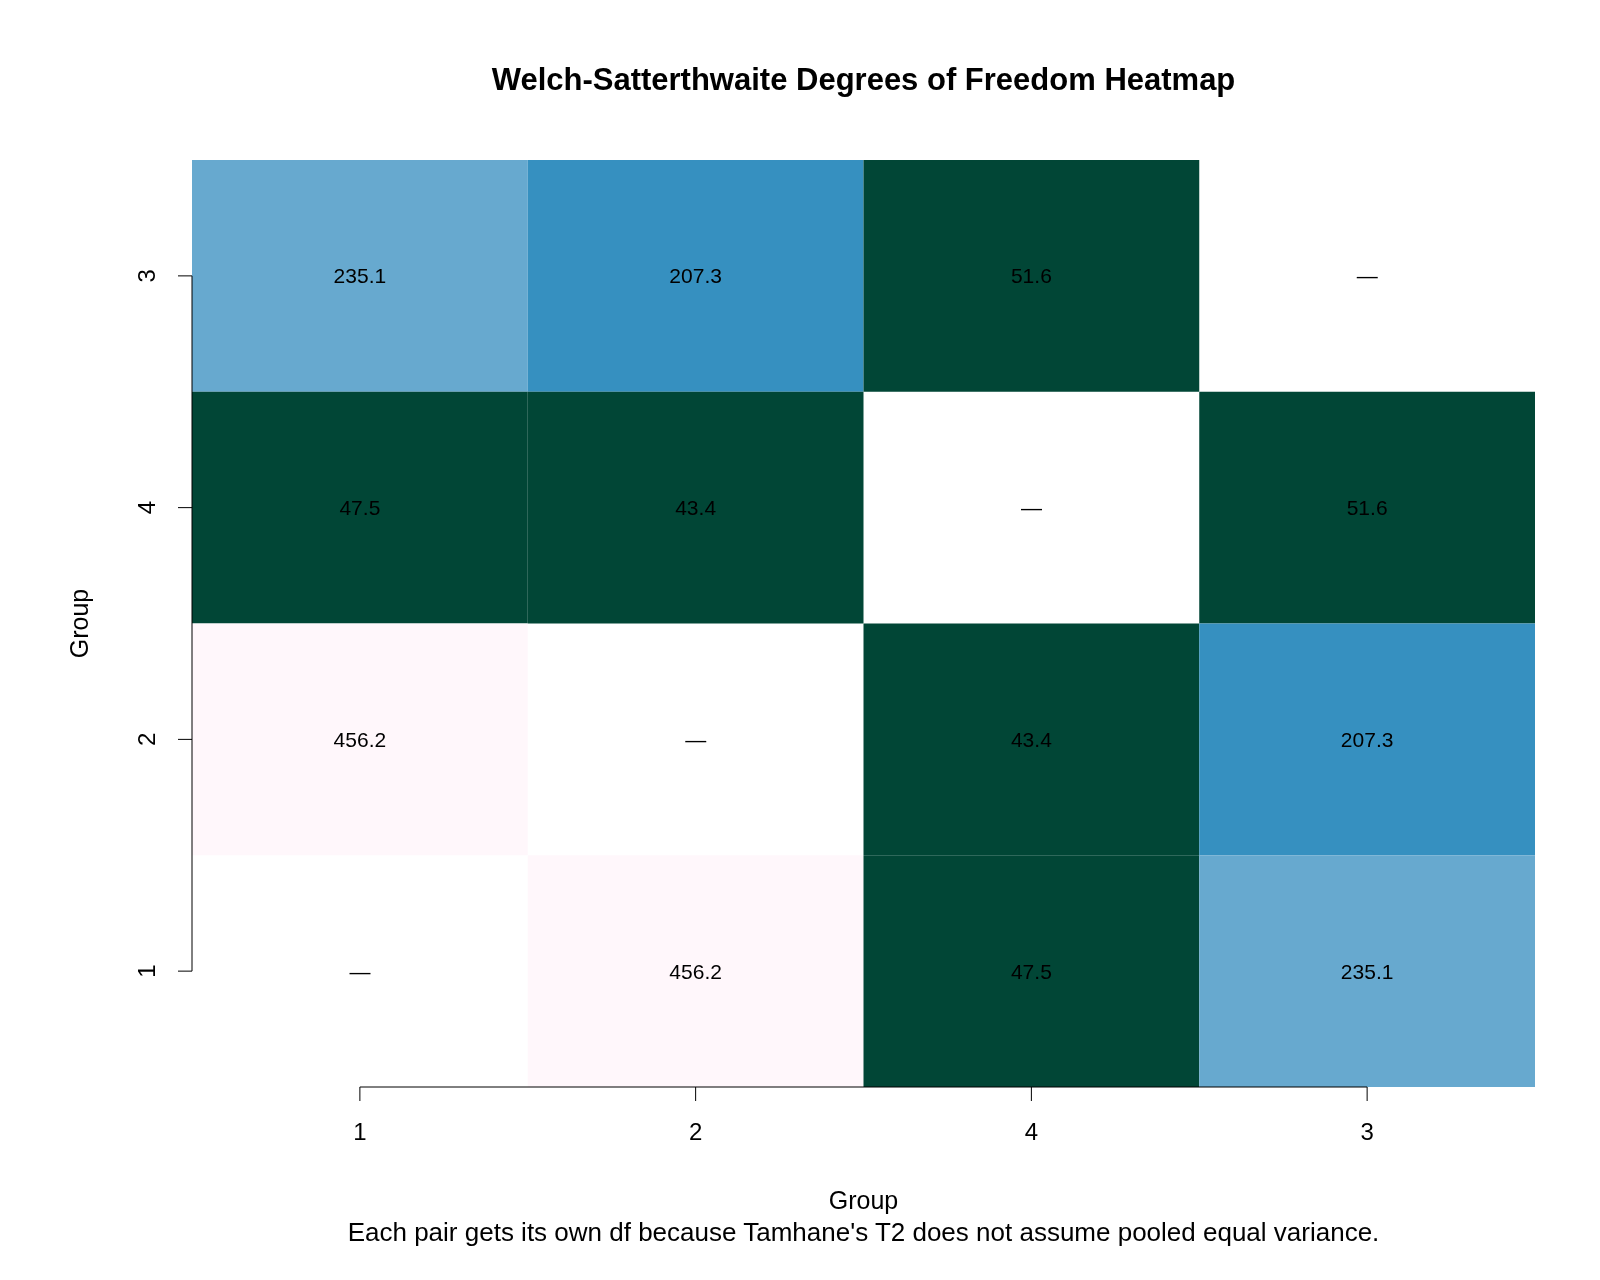 This screenshot has width=1600, height=1280. Describe the element at coordinates (146, 971) in the screenshot. I see `y-tick-label: 1` at that location.